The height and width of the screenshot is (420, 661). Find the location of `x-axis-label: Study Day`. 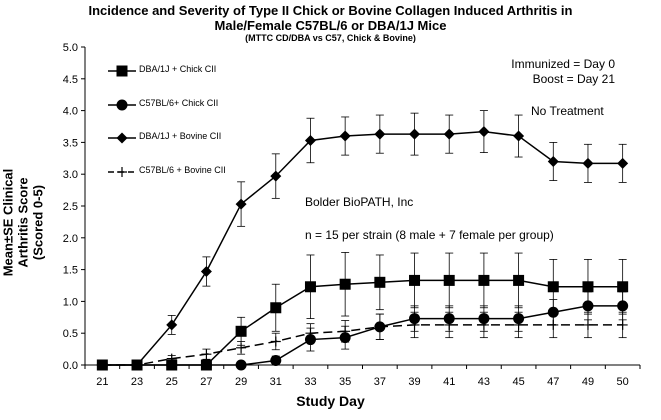

x-axis-label: Study Day is located at coordinates (330, 401).